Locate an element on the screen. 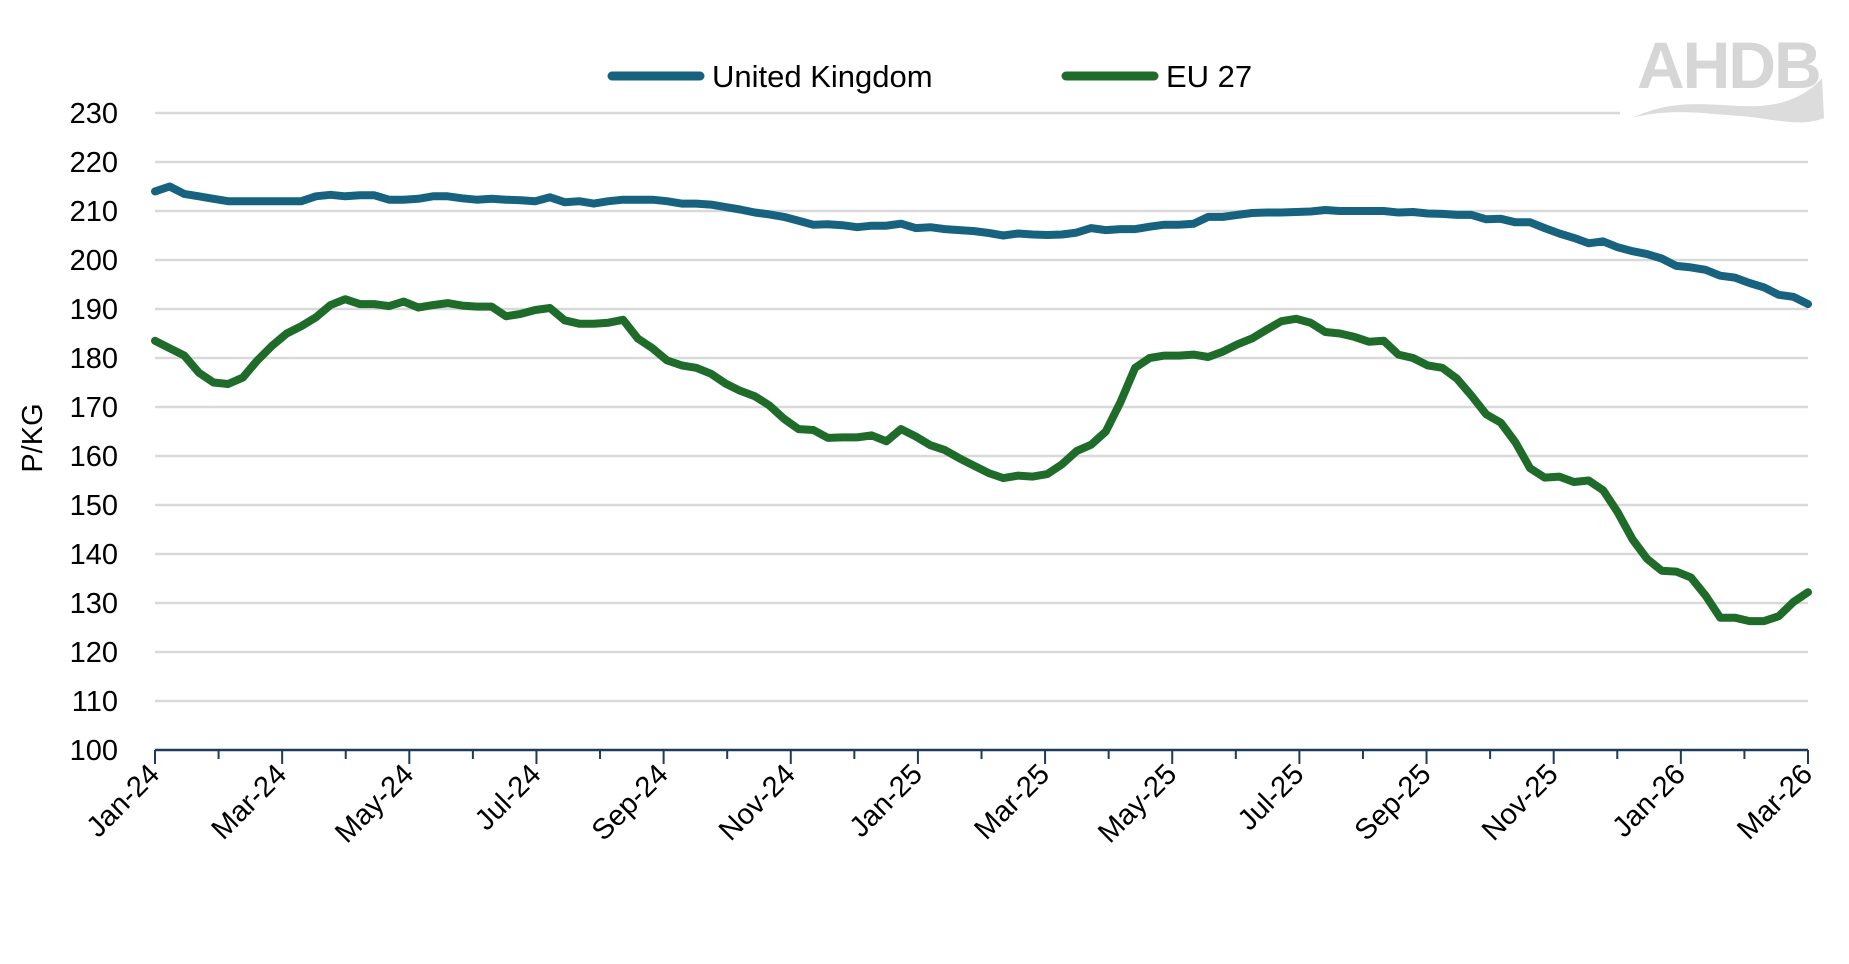 The height and width of the screenshot is (964, 1849). x-tick-label: Sep-25 is located at coordinates (1393, 802).